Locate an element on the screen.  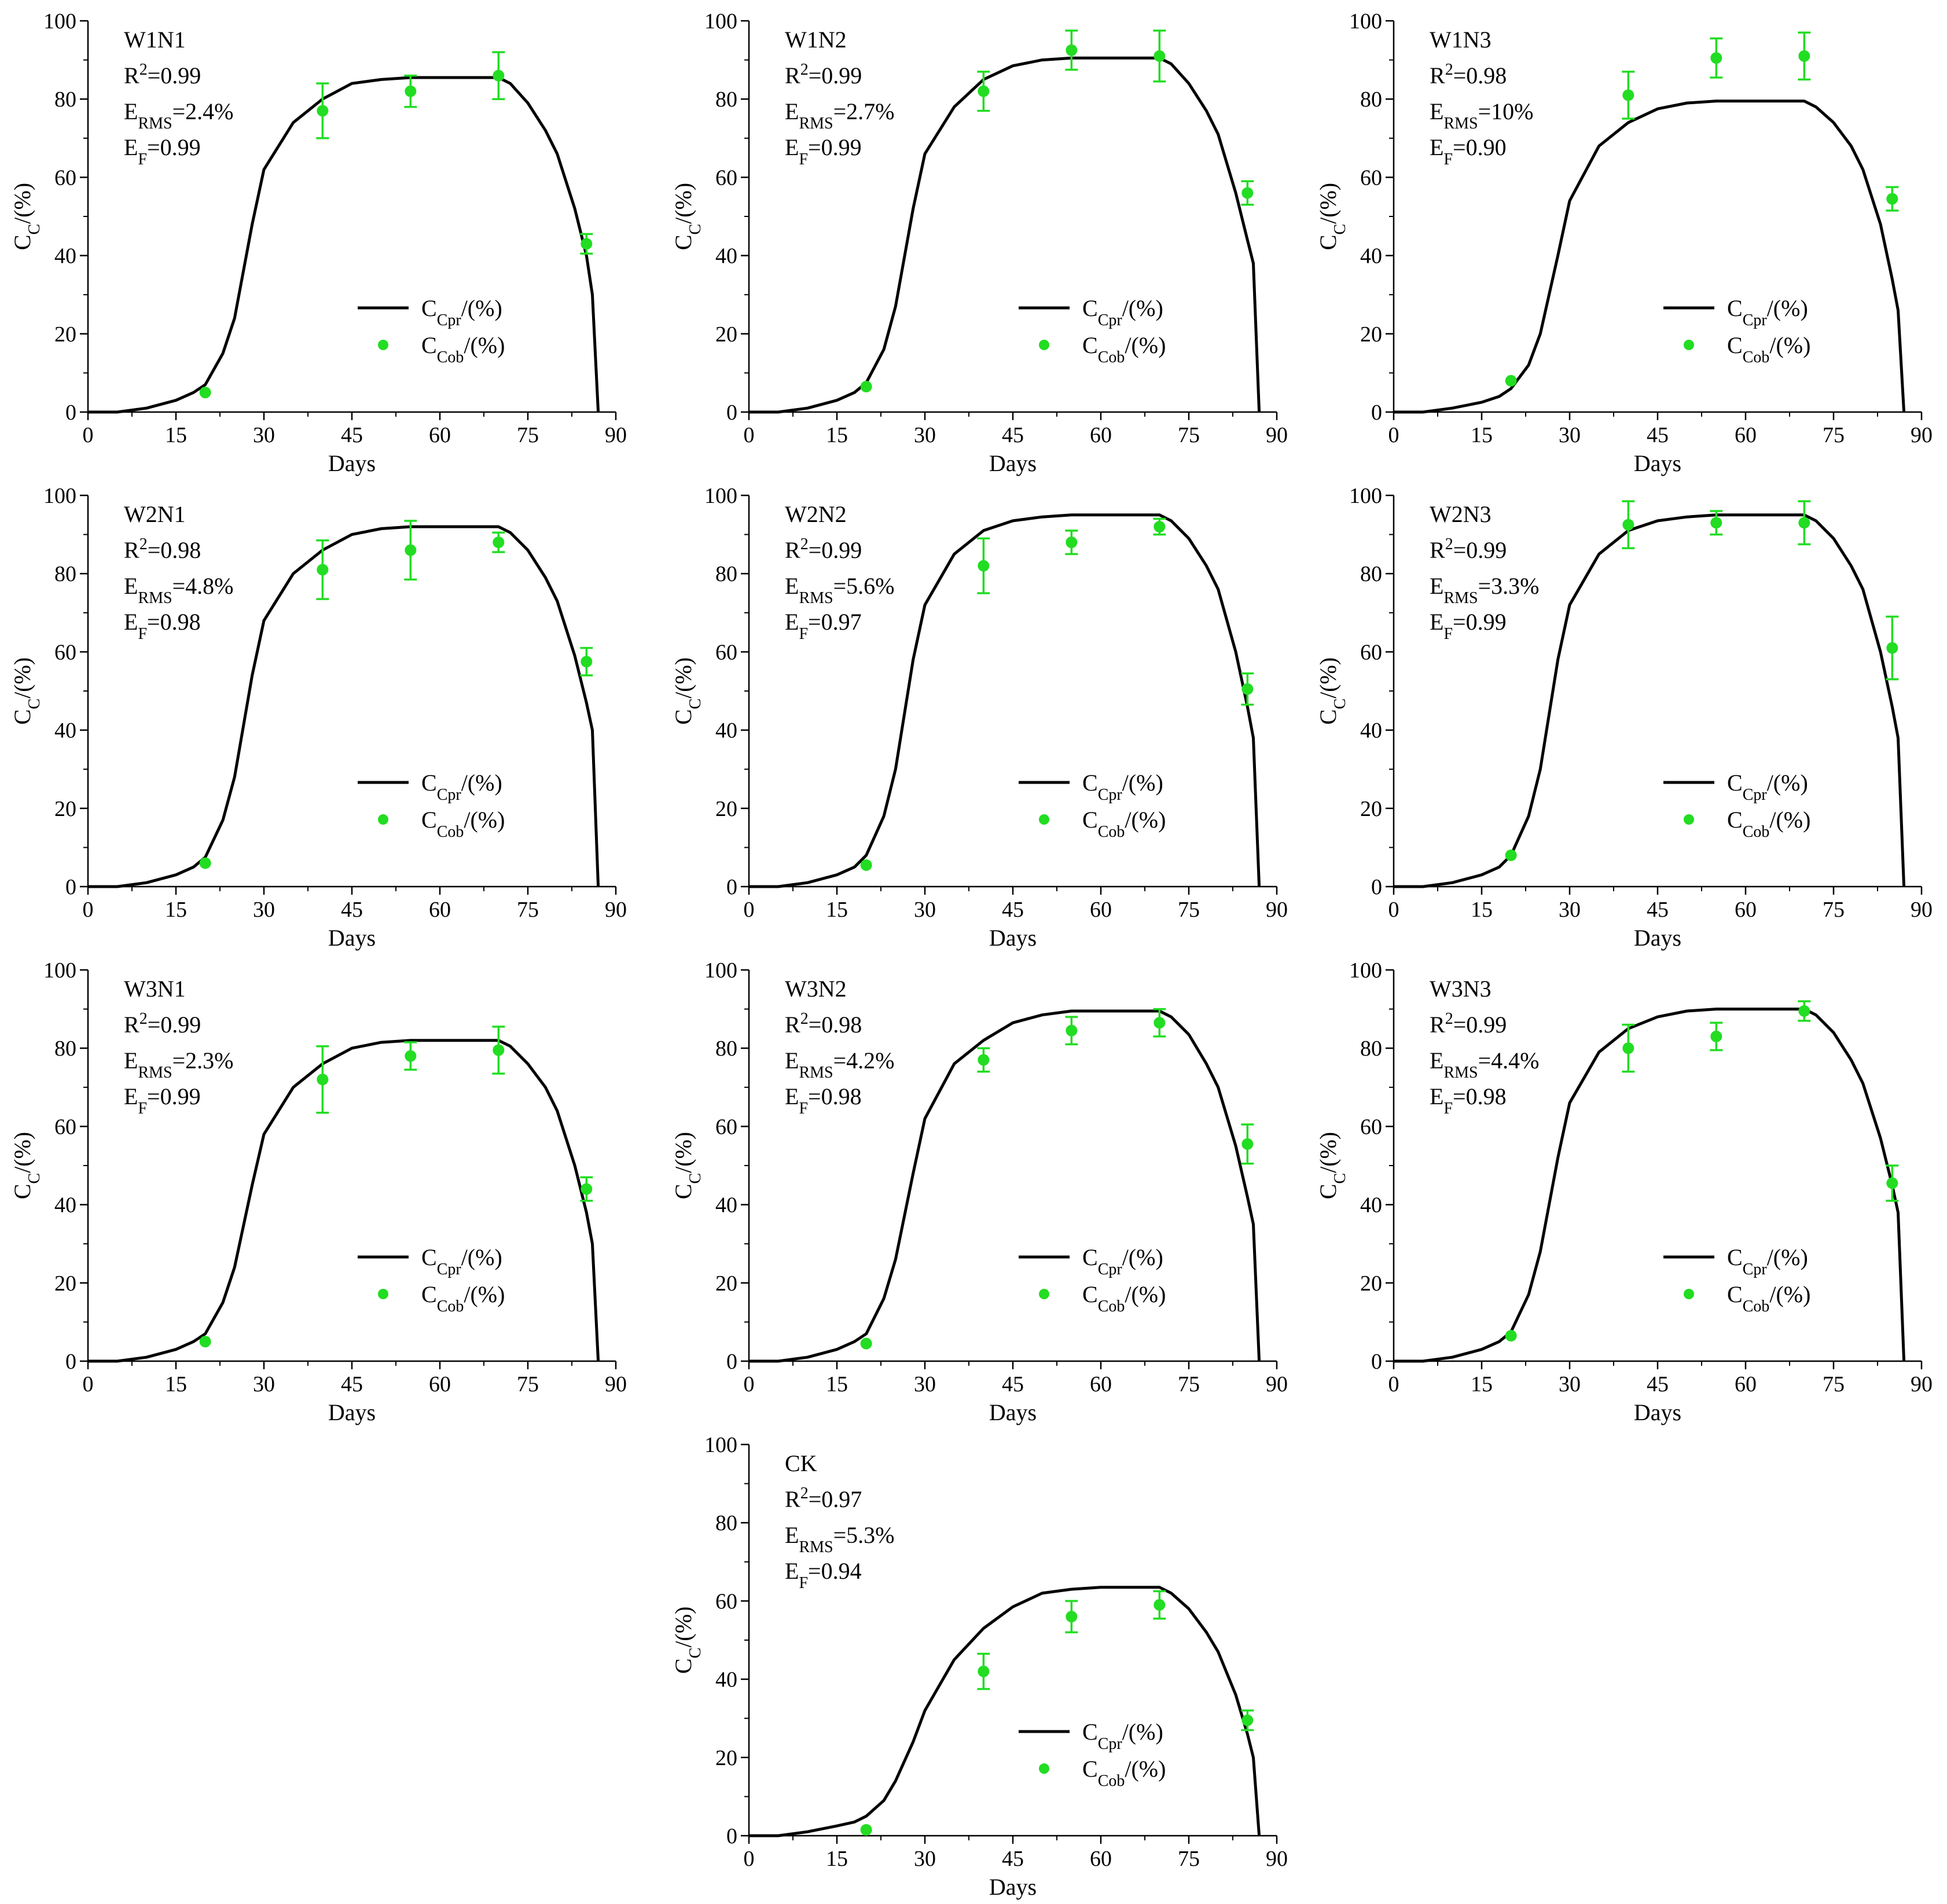
ef-value: EF=0.90 is located at coordinates (1469, 151).